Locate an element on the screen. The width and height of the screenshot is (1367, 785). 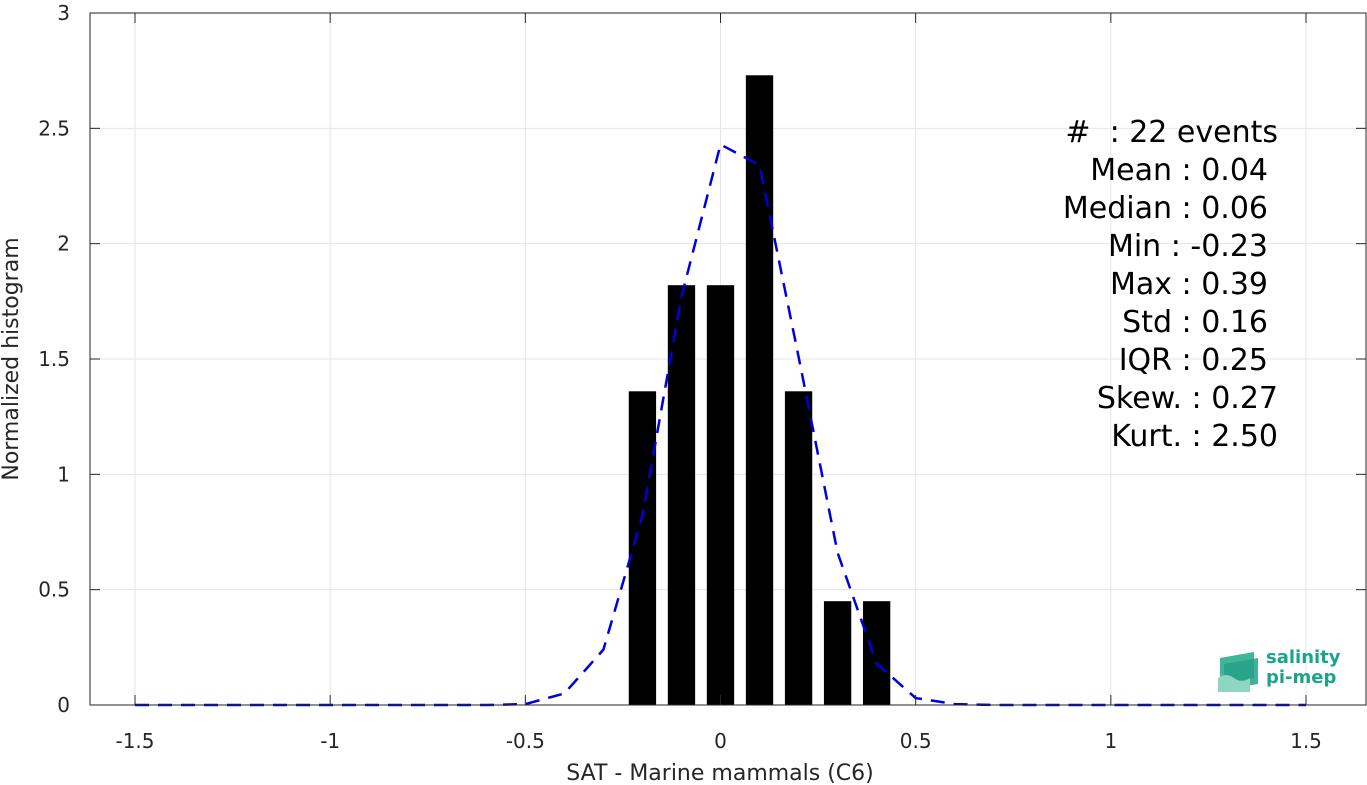
y-tick-label: 3 is located at coordinates (63, 13).